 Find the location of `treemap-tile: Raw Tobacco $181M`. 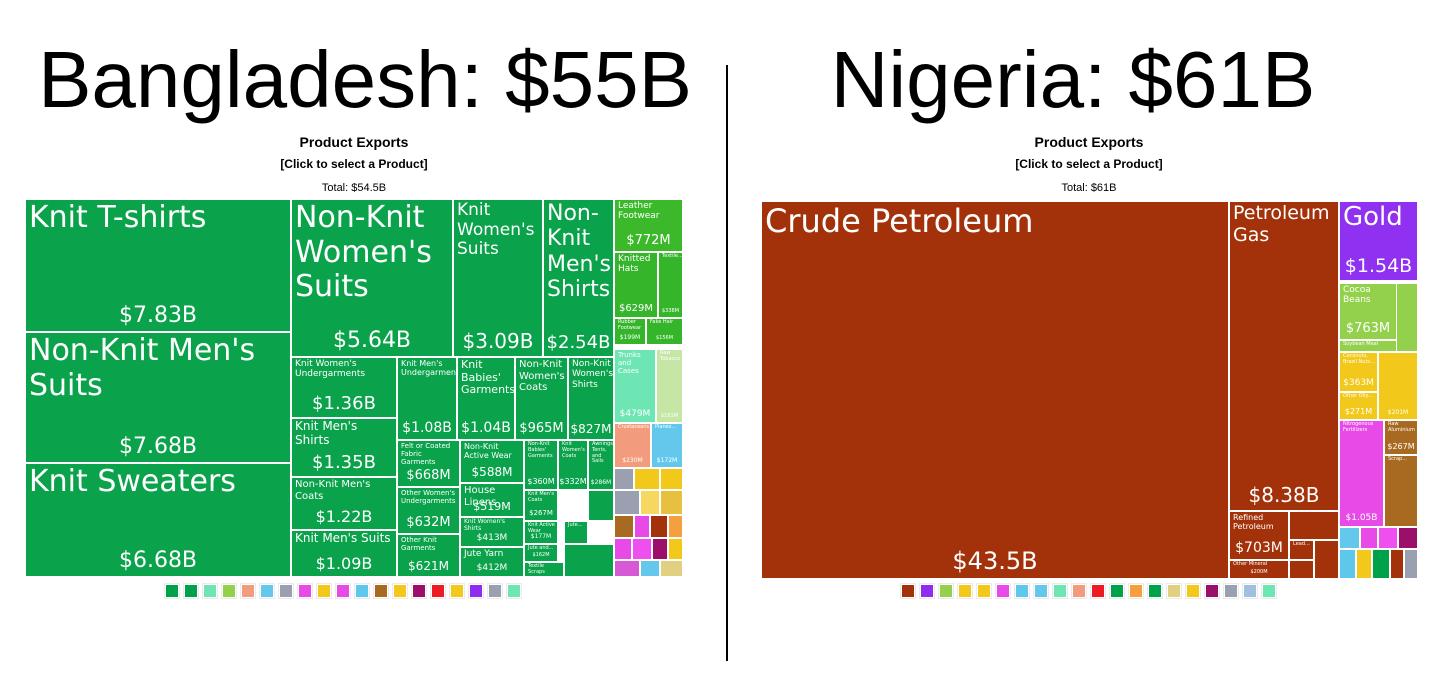

treemap-tile: Raw Tobacco $181M is located at coordinates (669, 386).